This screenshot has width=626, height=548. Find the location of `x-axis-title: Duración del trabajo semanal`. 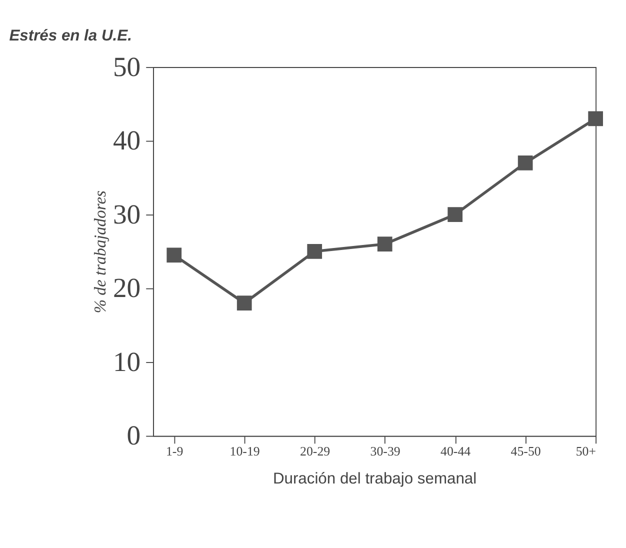

x-axis-title: Duración del trabajo semanal is located at coordinates (374, 479).